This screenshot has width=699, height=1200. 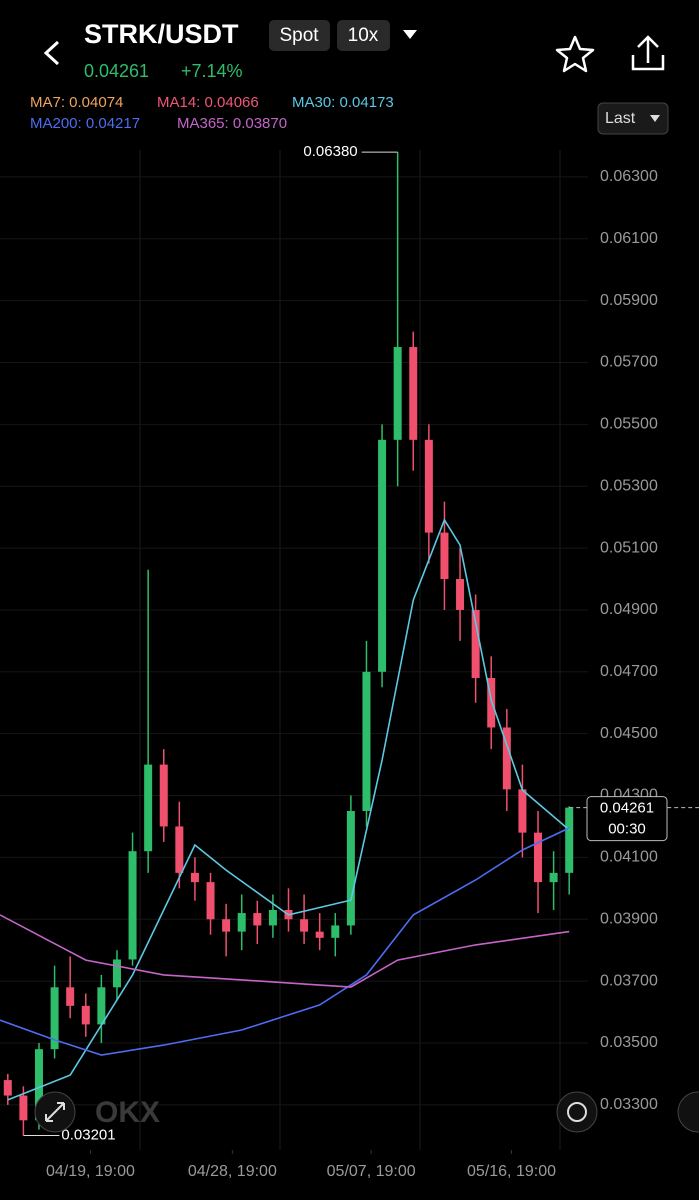 What do you see at coordinates (285, 951) in the screenshot?
I see `ma-line` at bounding box center [285, 951].